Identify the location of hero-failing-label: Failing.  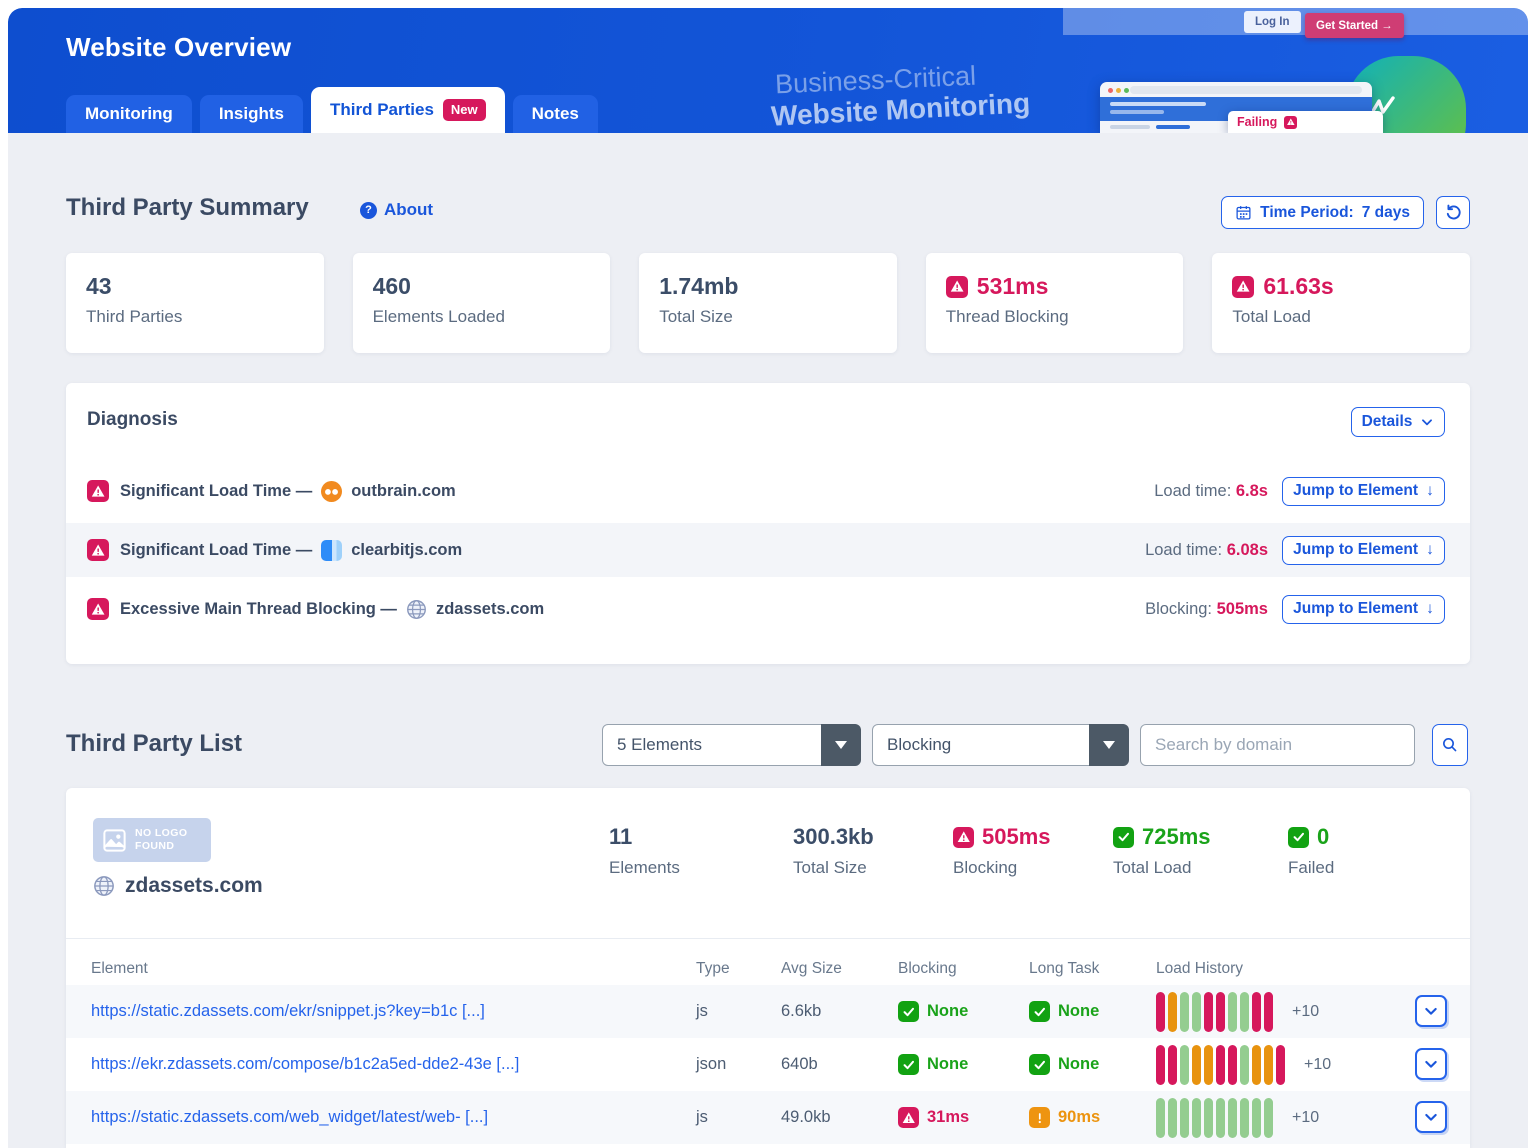
(1257, 122).